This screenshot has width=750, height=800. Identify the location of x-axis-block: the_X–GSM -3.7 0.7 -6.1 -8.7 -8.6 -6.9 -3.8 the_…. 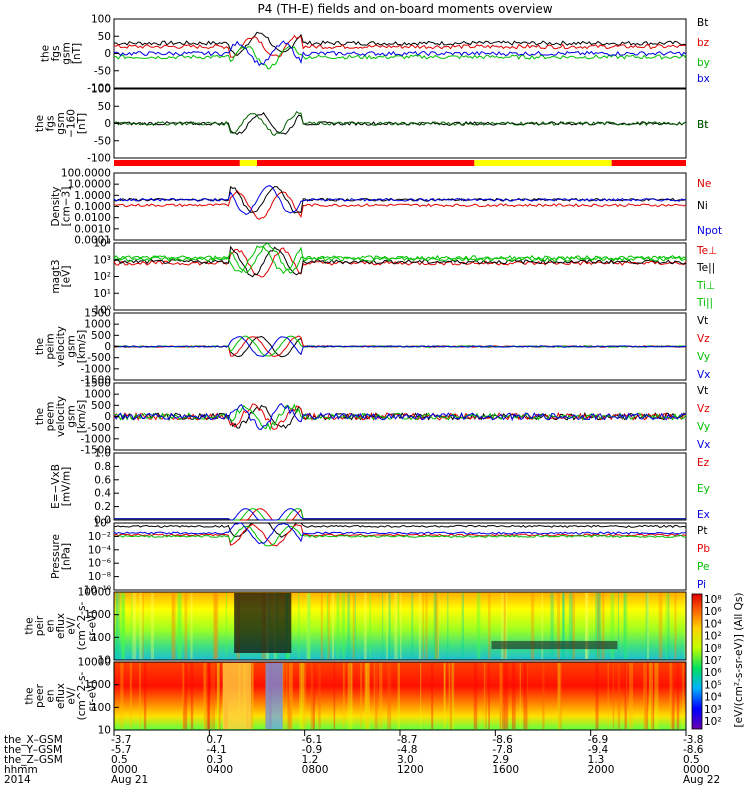
(362, 758).